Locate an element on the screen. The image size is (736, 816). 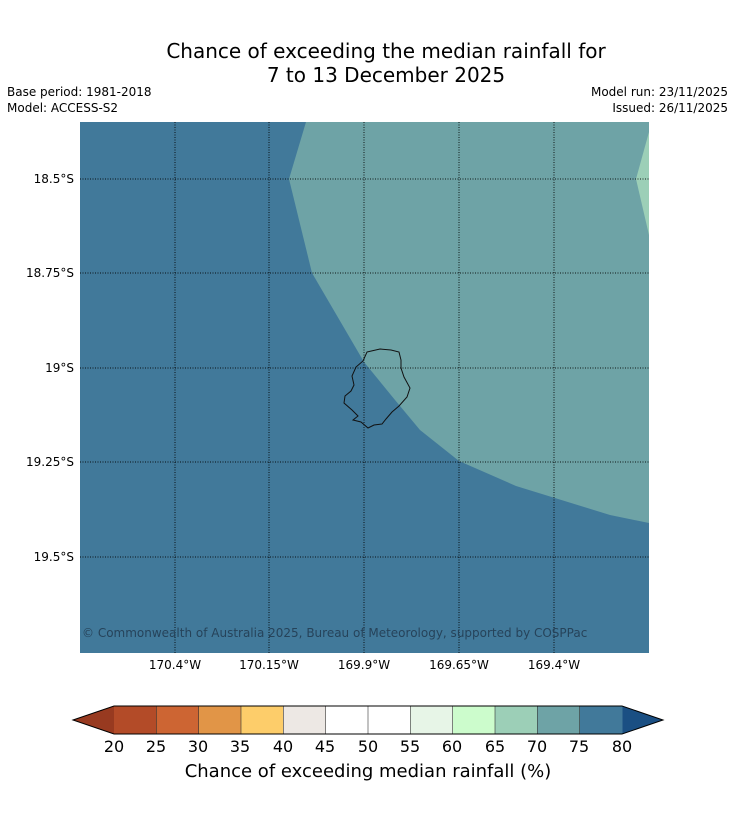
colorbar-tick-50: 50 is located at coordinates (368, 746).